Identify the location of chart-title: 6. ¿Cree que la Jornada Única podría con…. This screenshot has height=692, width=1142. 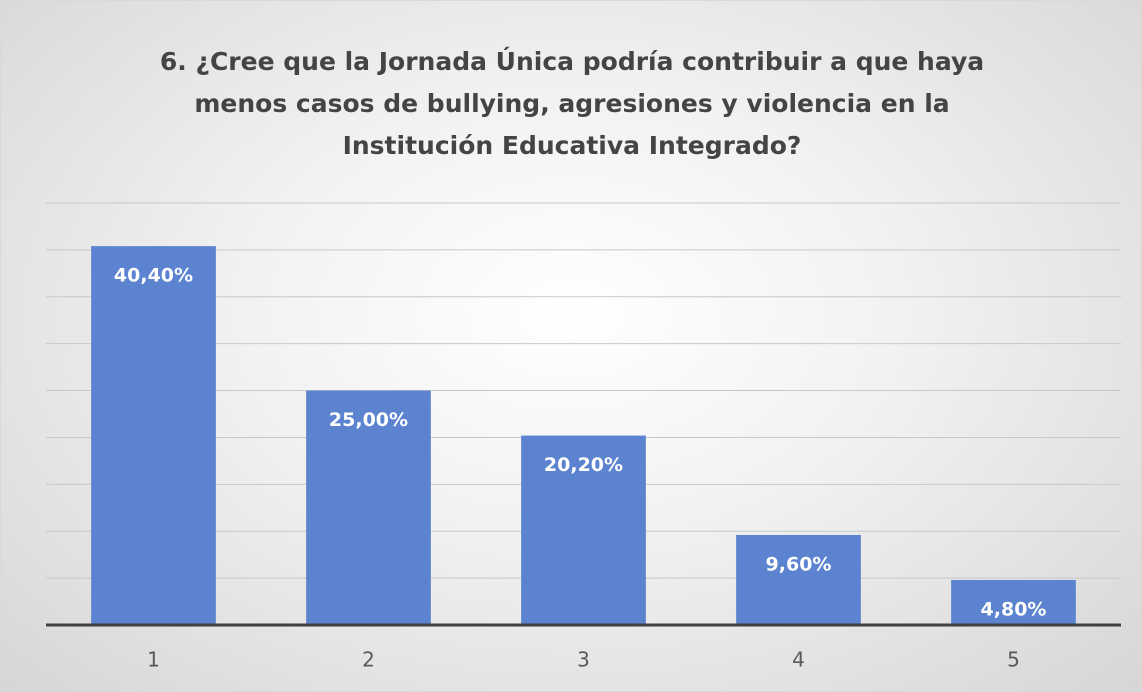
(572, 103).